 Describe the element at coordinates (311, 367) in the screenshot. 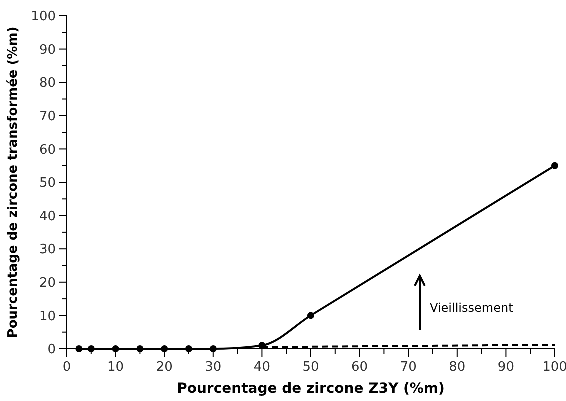

I see `x-tick-label: 50` at that location.